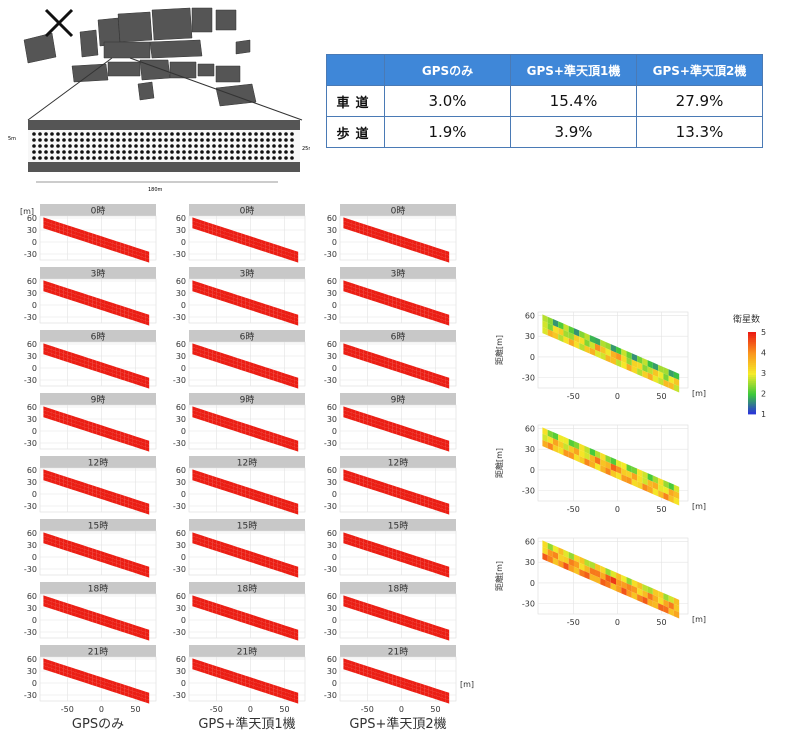  Describe the element at coordinates (247, 274) in the screenshot. I see `panel-title: 3時` at that location.